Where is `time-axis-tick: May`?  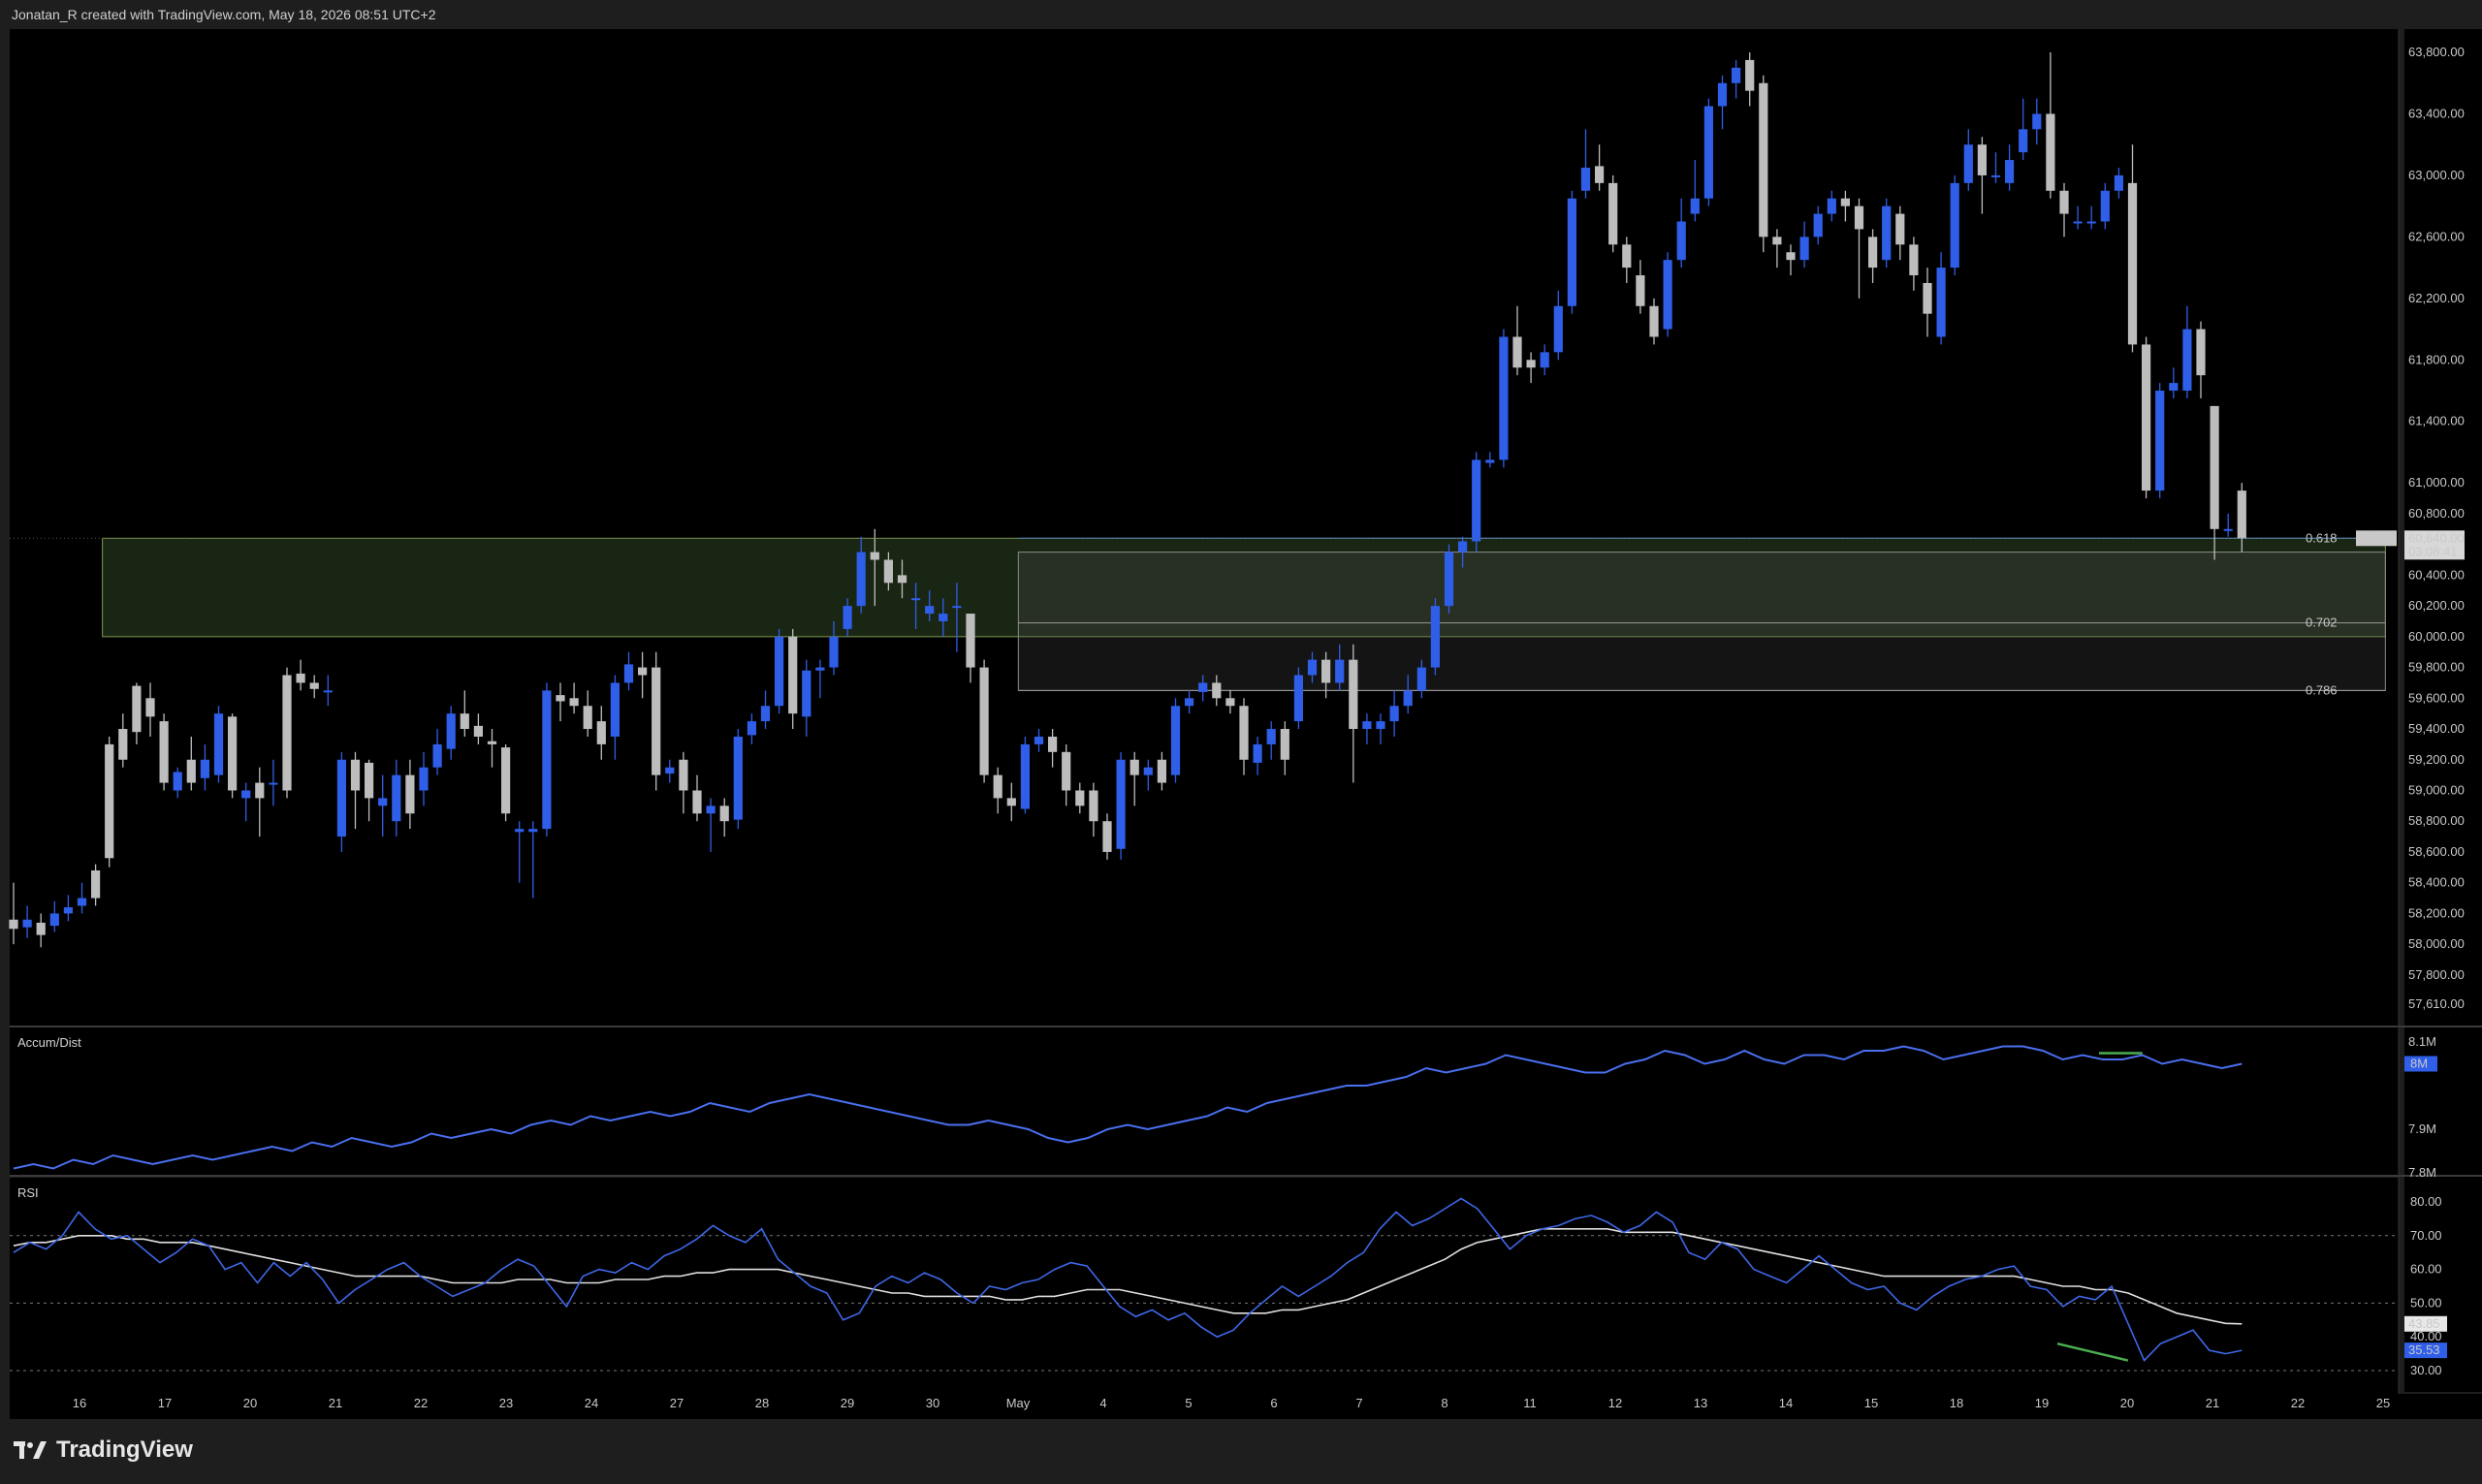 time-axis-tick: May is located at coordinates (1018, 1403).